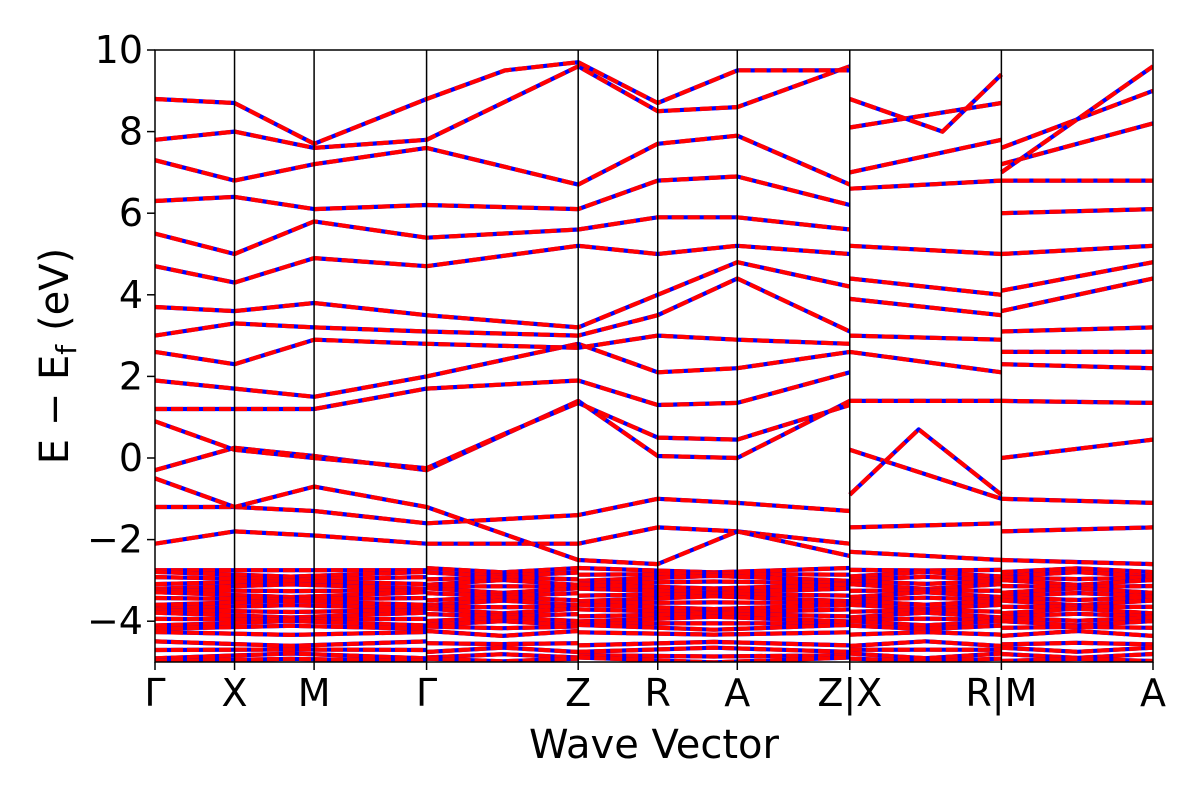 This screenshot has width=1200, height=800. Describe the element at coordinates (55, 289) in the screenshot. I see `y-axis-title-unit: (eV)` at that location.